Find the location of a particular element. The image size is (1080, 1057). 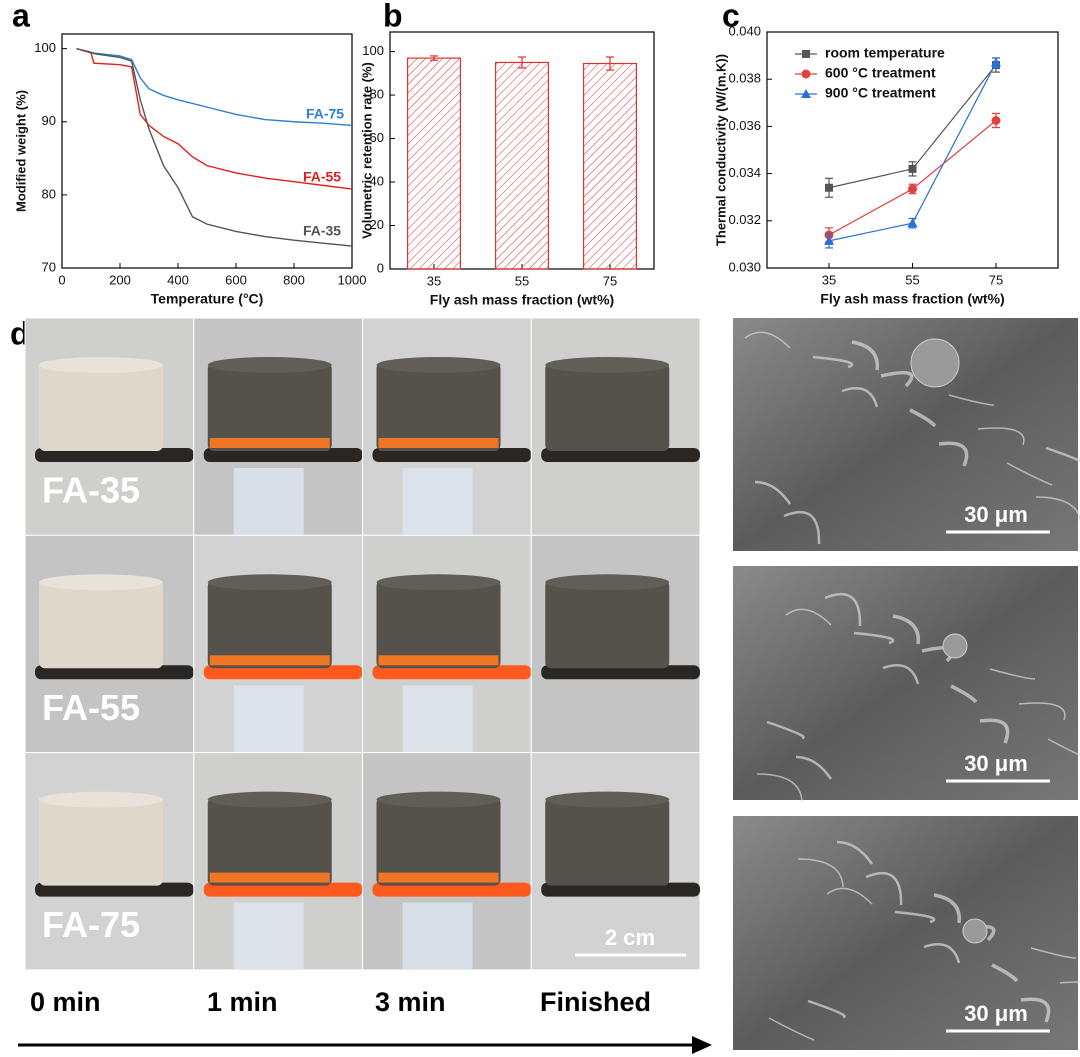

y-tick-label: 70 is located at coordinates (49, 266).